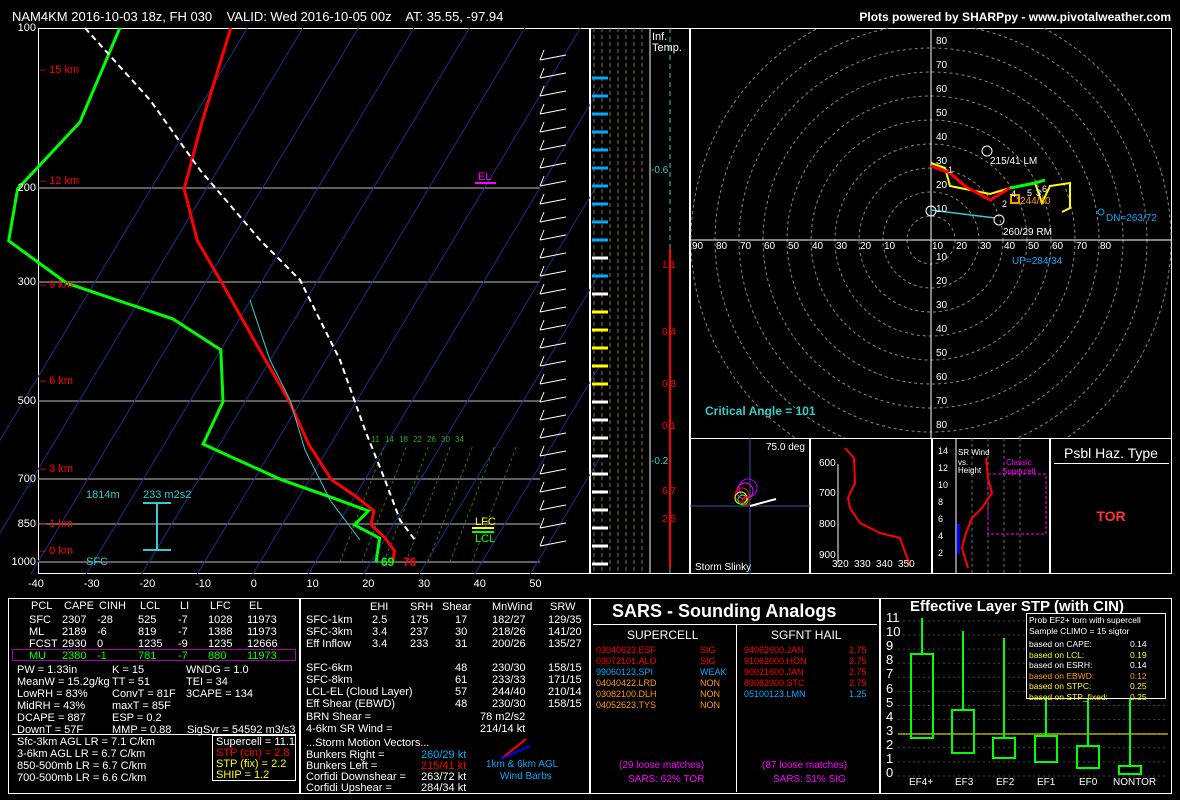 The height and width of the screenshot is (800, 1180). What do you see at coordinates (710, 694) in the screenshot?
I see `supercell-class: NON` at bounding box center [710, 694].